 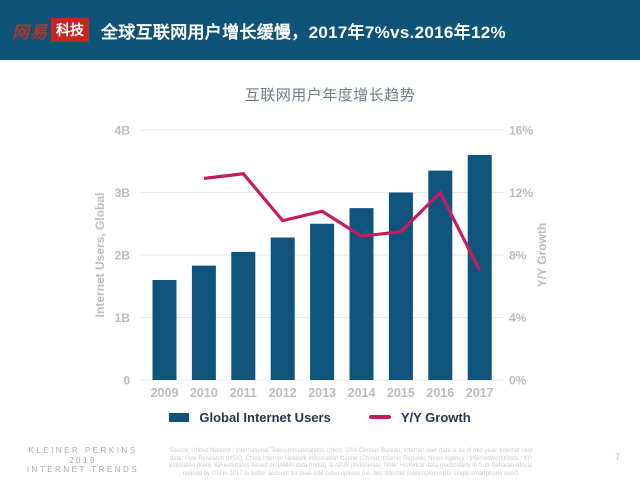 What do you see at coordinates (100, 255) in the screenshot?
I see `left-axis-title: Internet Users, Global` at bounding box center [100, 255].